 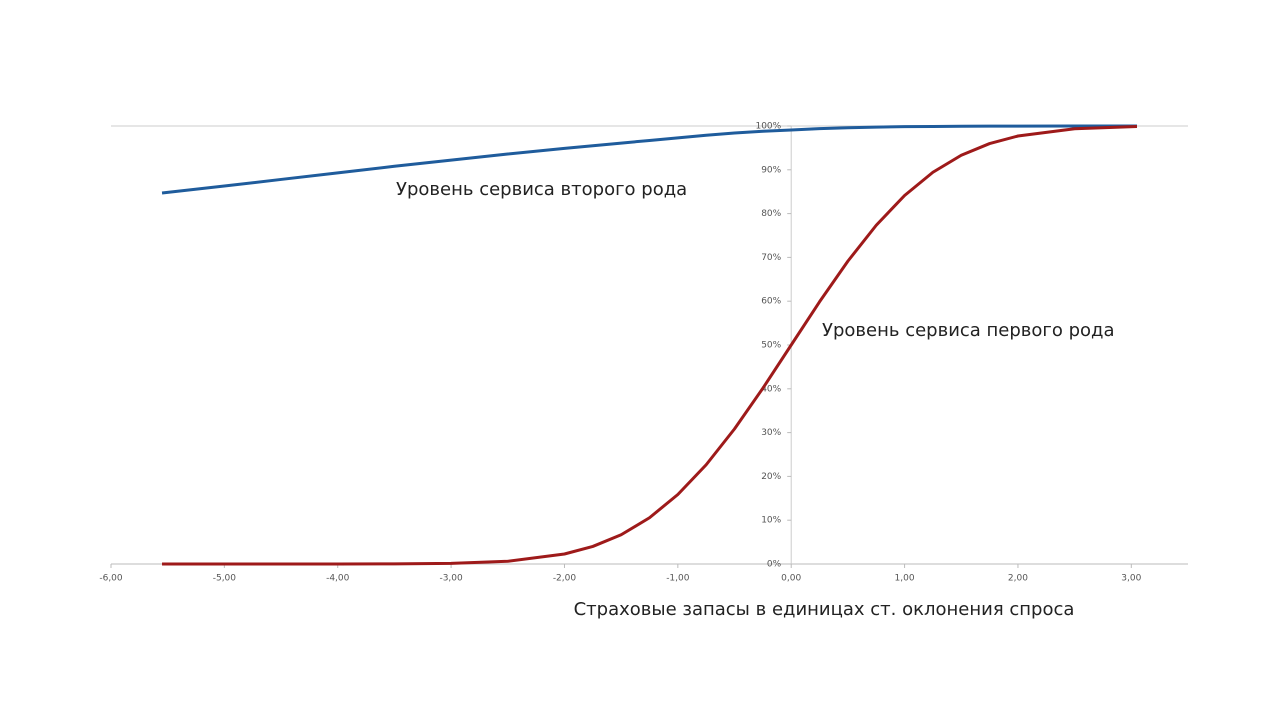 What do you see at coordinates (905, 579) in the screenshot?
I see `x-tick-label: 1,00` at bounding box center [905, 579].